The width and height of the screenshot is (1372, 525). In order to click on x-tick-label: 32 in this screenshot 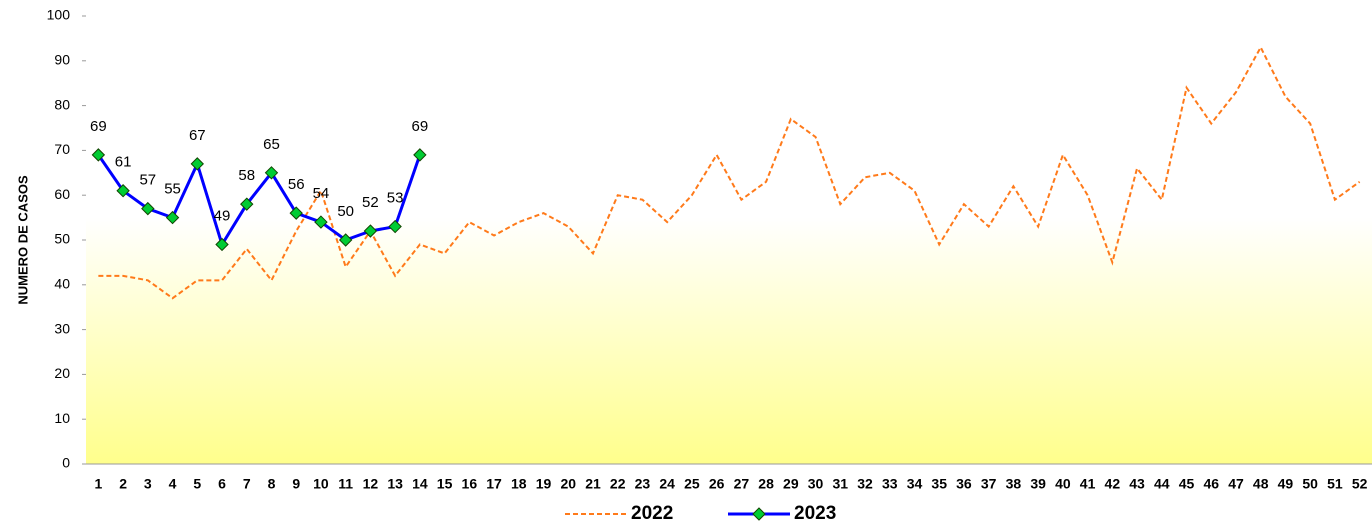, I will do `click(865, 484)`.